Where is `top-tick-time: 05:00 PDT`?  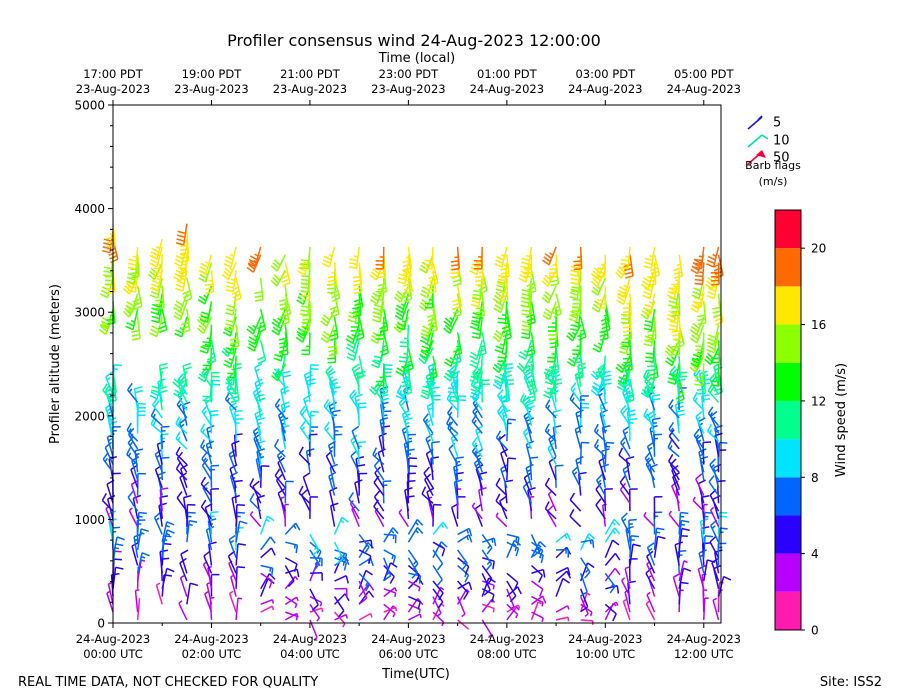
top-tick-time: 05:00 PDT is located at coordinates (704, 74).